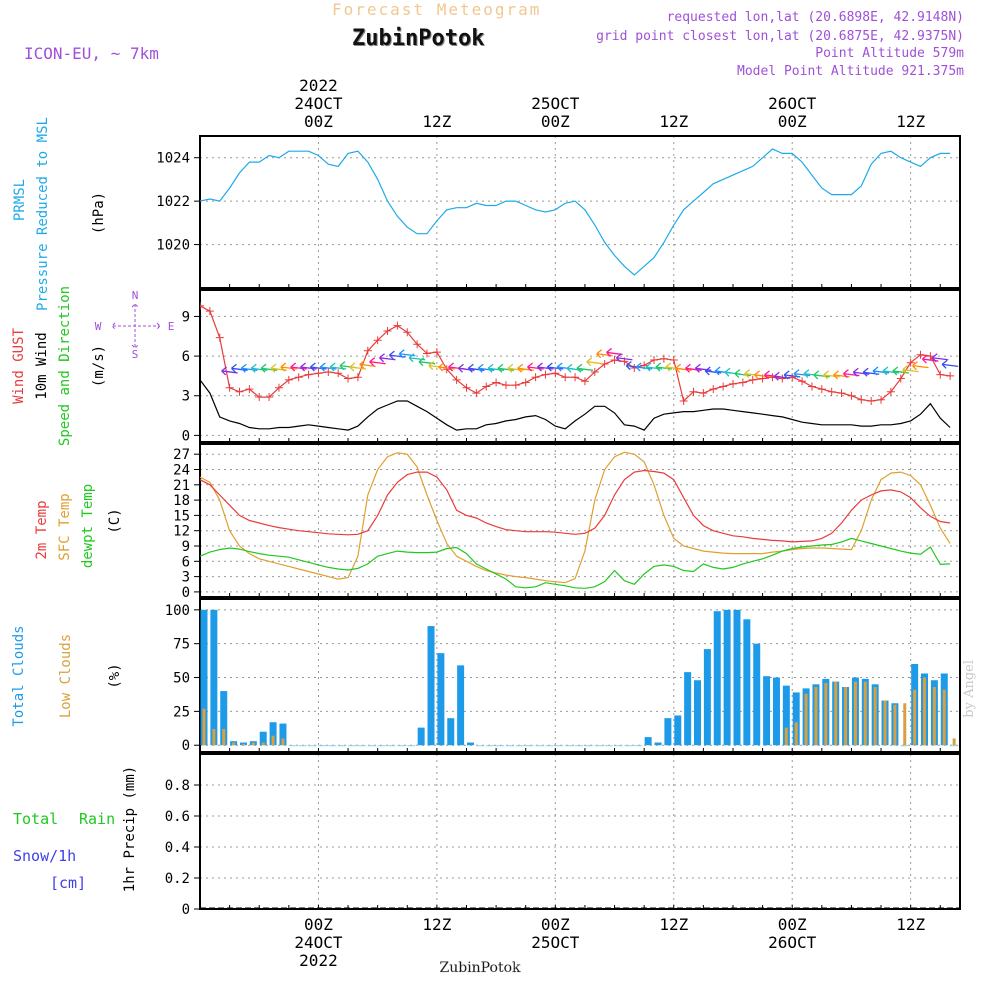  What do you see at coordinates (318, 85) in the screenshot?
I see `top-time-label: 2022` at bounding box center [318, 85].